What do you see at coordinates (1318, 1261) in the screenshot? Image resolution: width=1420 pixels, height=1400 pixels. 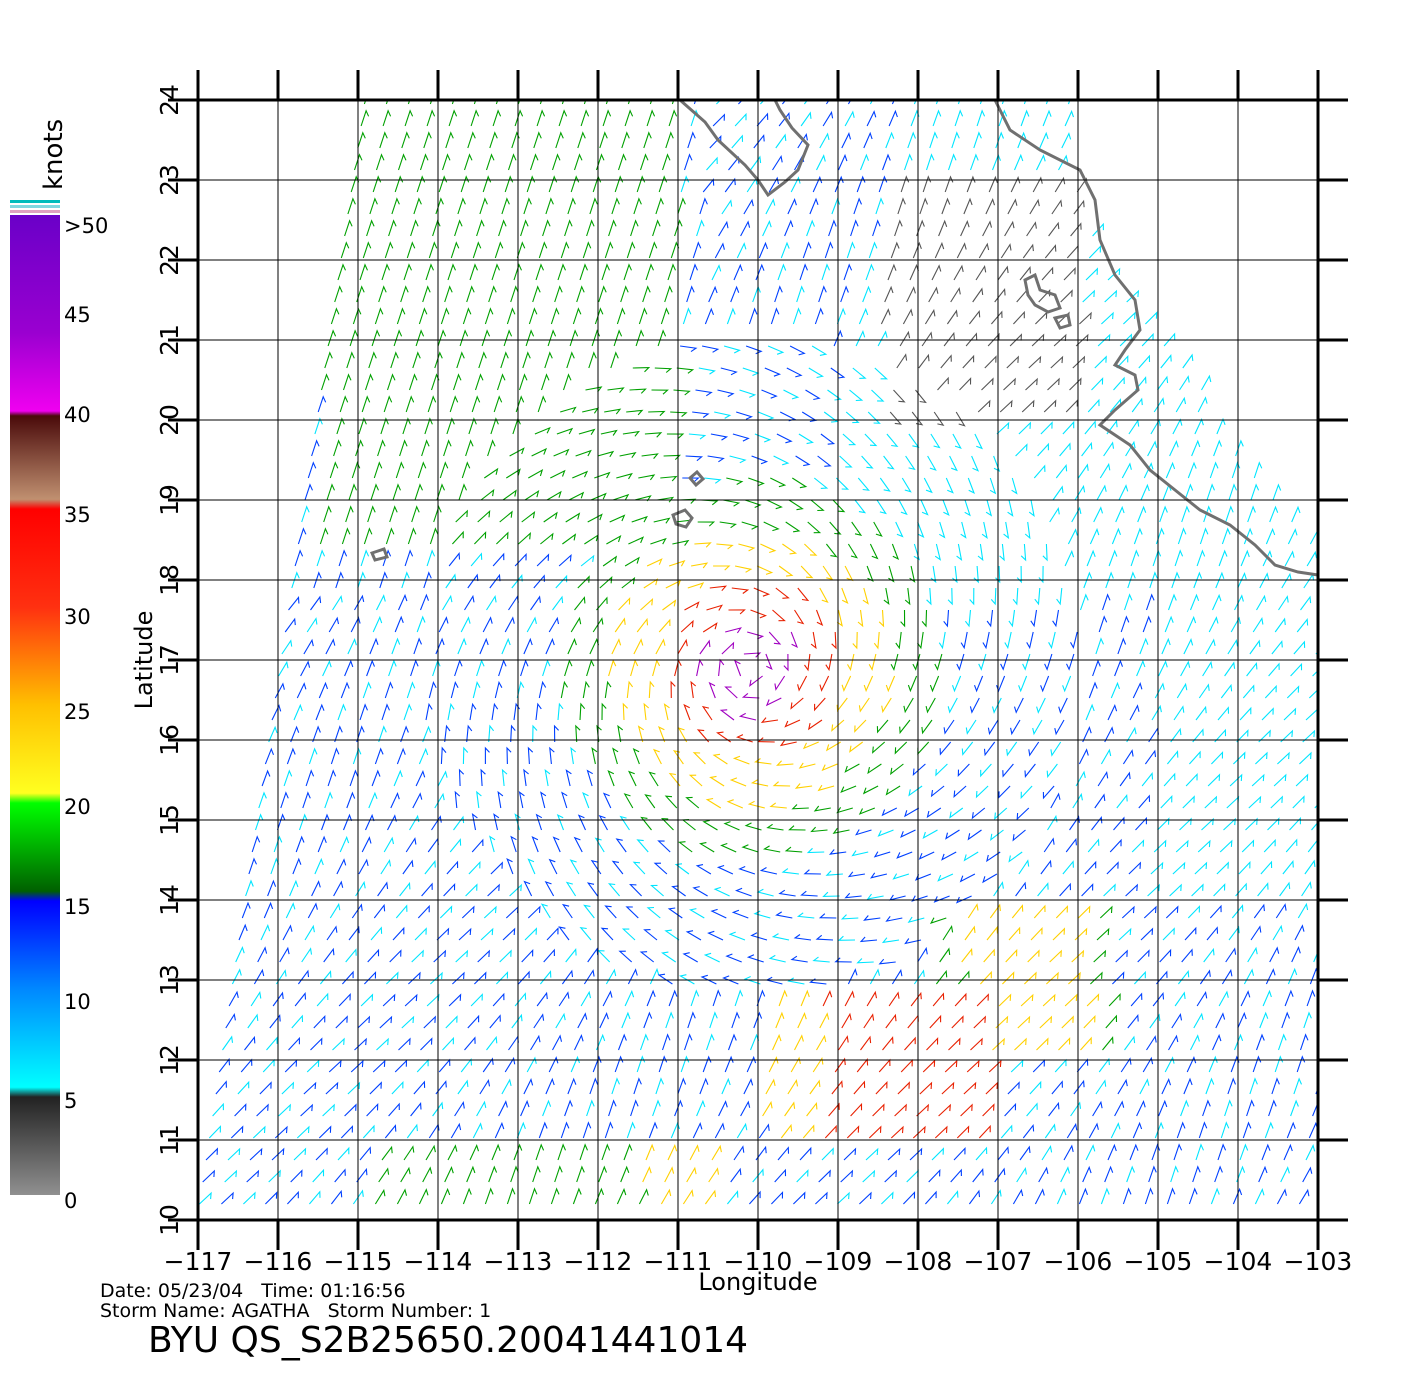 I see `lon-tick-label: −103` at bounding box center [1318, 1261].